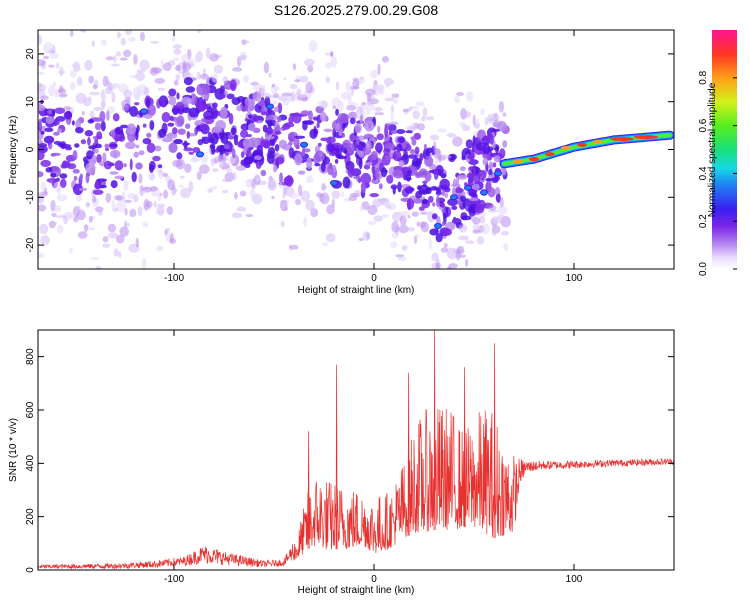 The image size is (750, 600). Describe the element at coordinates (703, 173) in the screenshot. I see `colorbar-tick-label: 0.4` at that location.